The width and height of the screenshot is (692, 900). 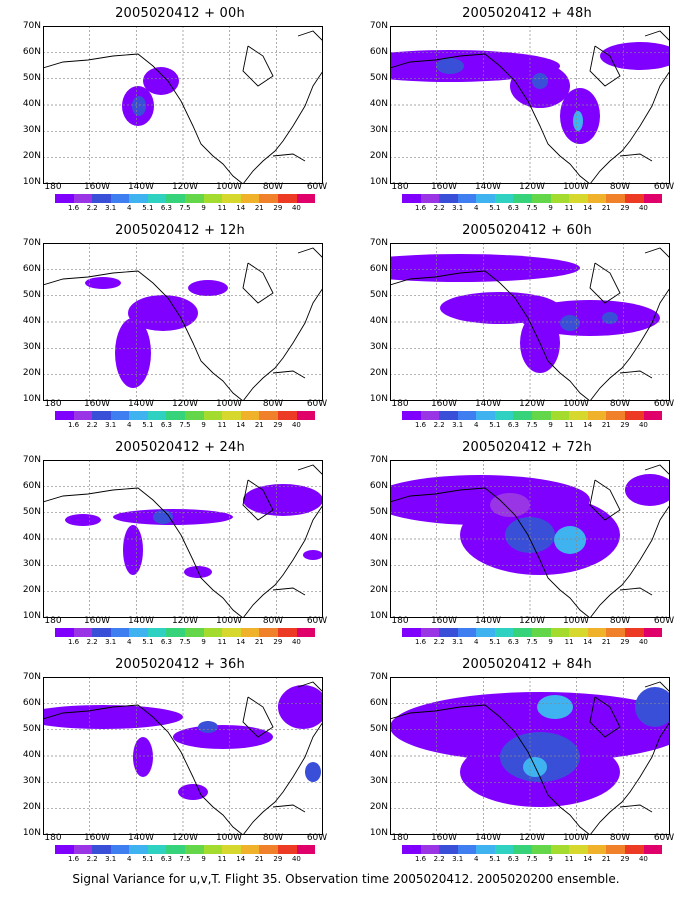 I want to click on colorbar-labels: 1.6 2.2 3.1 4 5.1 6.3 7.5 9 11 14 21 29 40, so click(x=185, y=209).